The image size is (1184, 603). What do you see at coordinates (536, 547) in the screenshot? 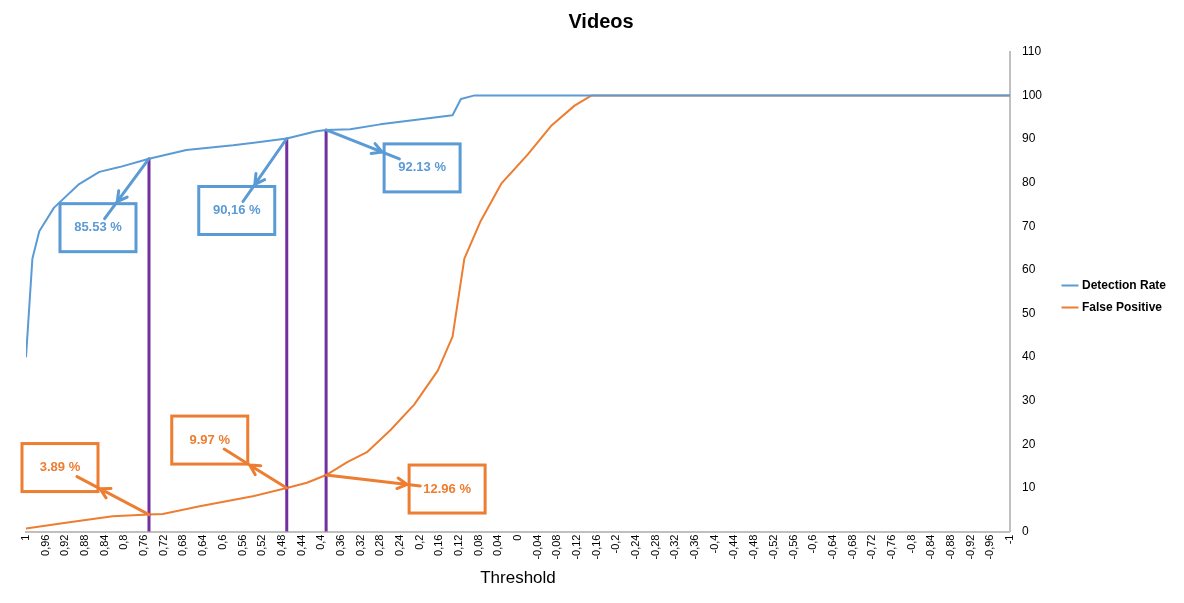
I see `x-tick-label: -0,04` at bounding box center [536, 547].